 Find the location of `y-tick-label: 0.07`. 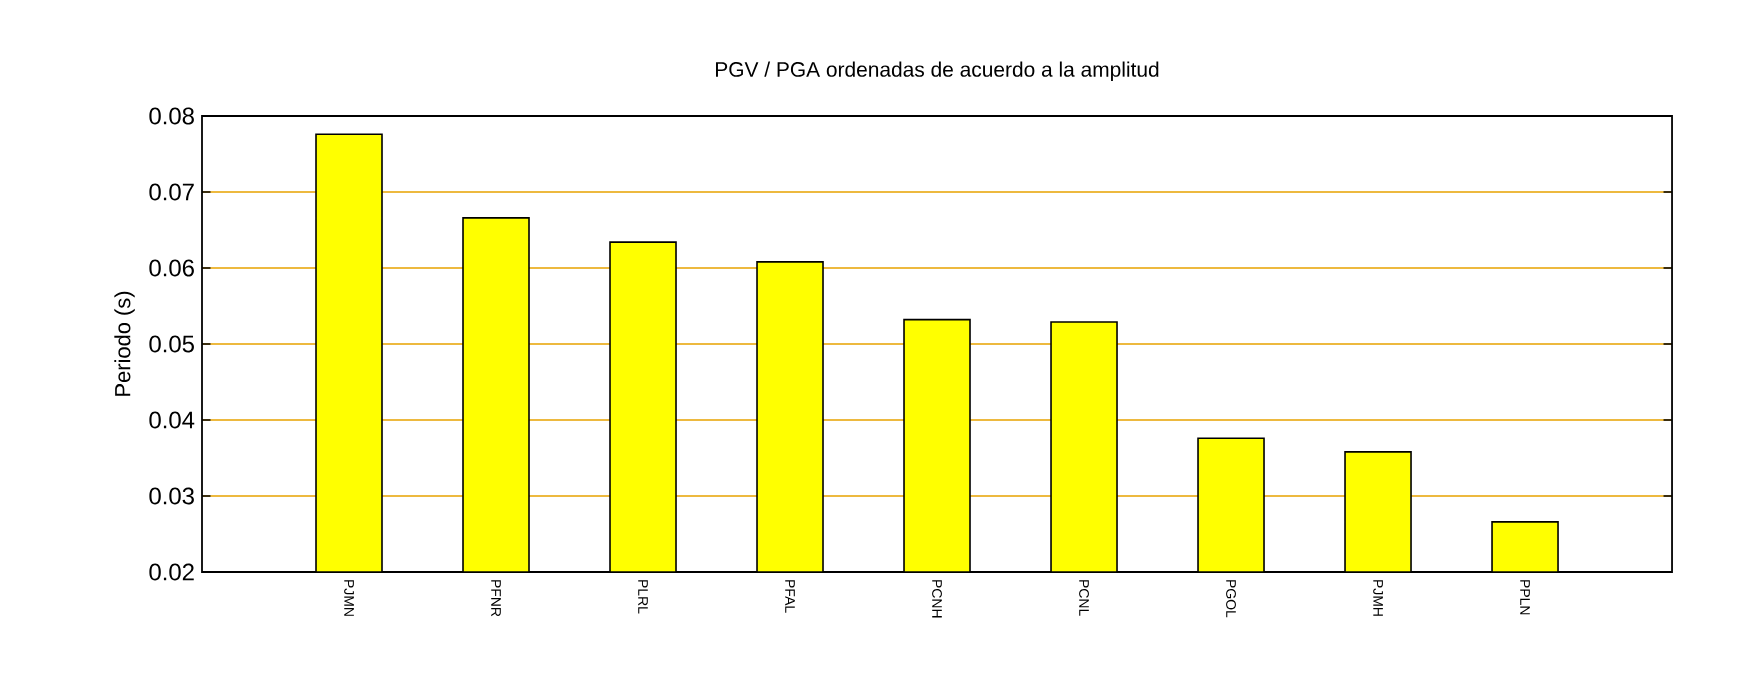

y-tick-label: 0.07 is located at coordinates (171, 192).